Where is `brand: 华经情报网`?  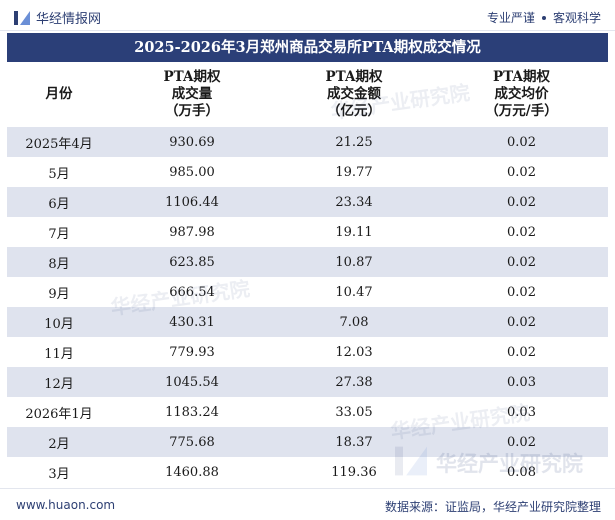 brand: 华经情报网 is located at coordinates (57, 17).